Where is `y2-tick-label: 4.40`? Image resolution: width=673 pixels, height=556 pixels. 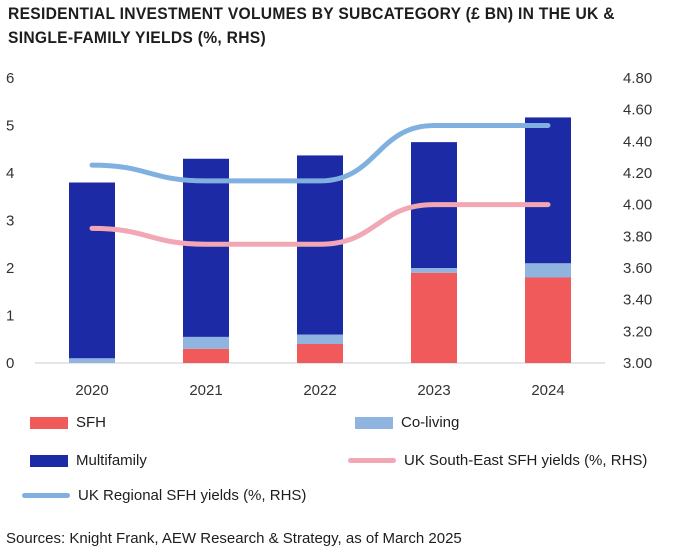
y2-tick-label: 4.40 is located at coordinates (637, 141).